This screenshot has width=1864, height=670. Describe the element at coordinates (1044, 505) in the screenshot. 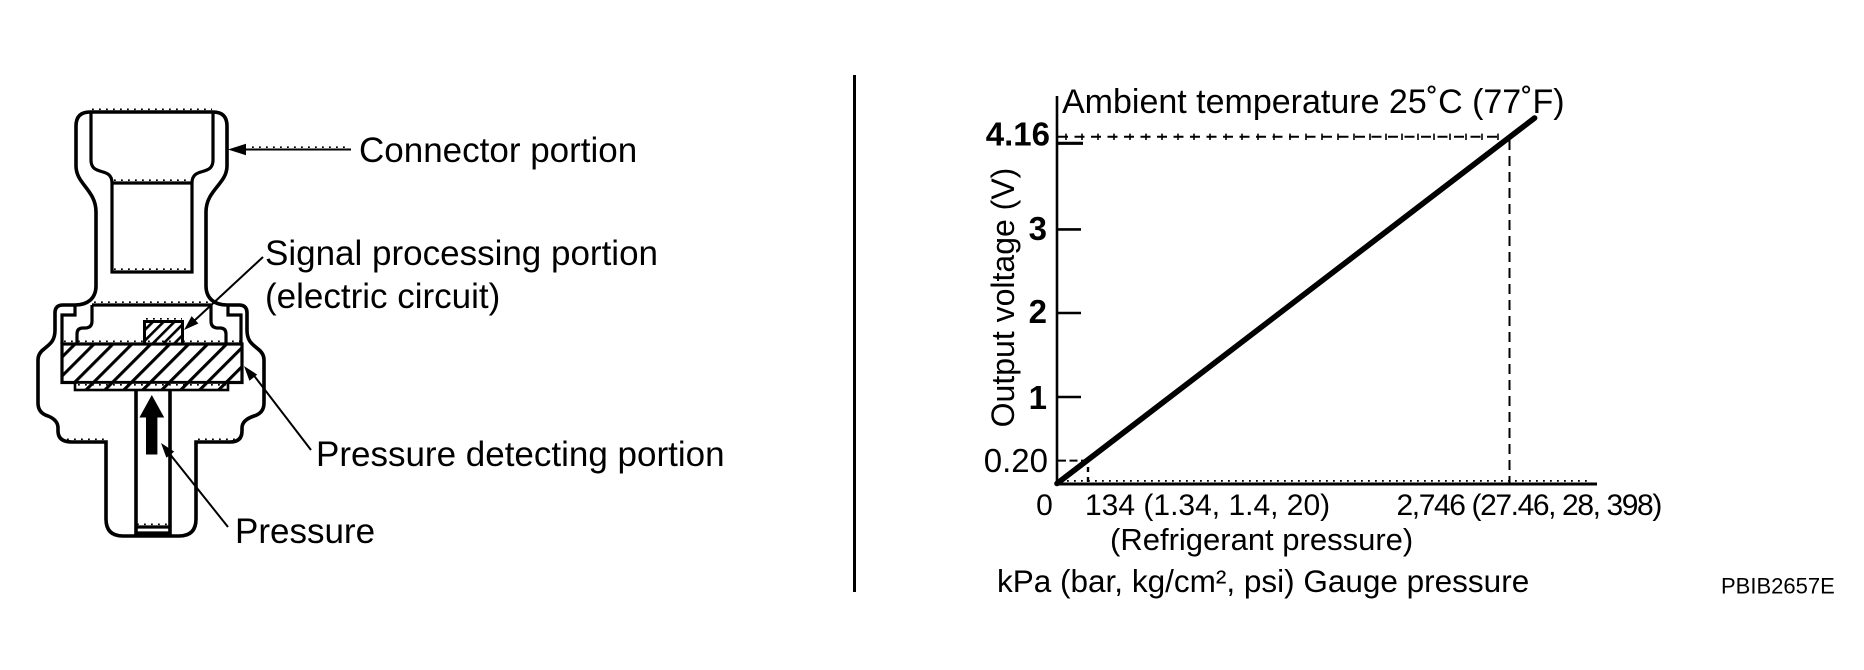

I see `svg-text: 0` at that location.